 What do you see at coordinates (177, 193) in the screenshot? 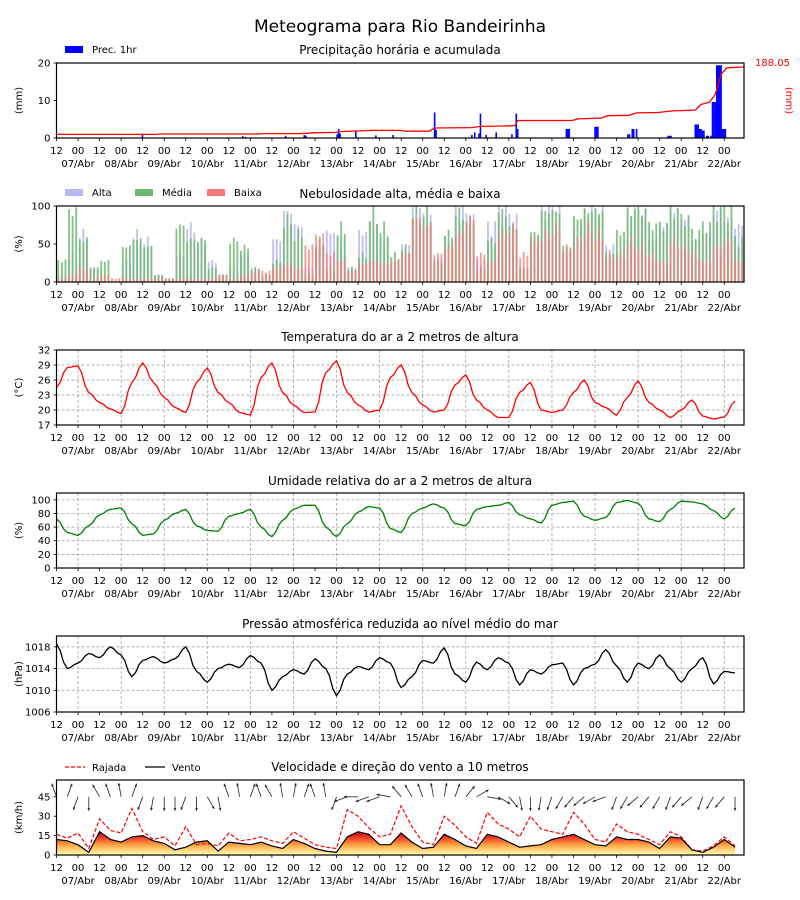
I see `legend-label: Média` at bounding box center [177, 193].